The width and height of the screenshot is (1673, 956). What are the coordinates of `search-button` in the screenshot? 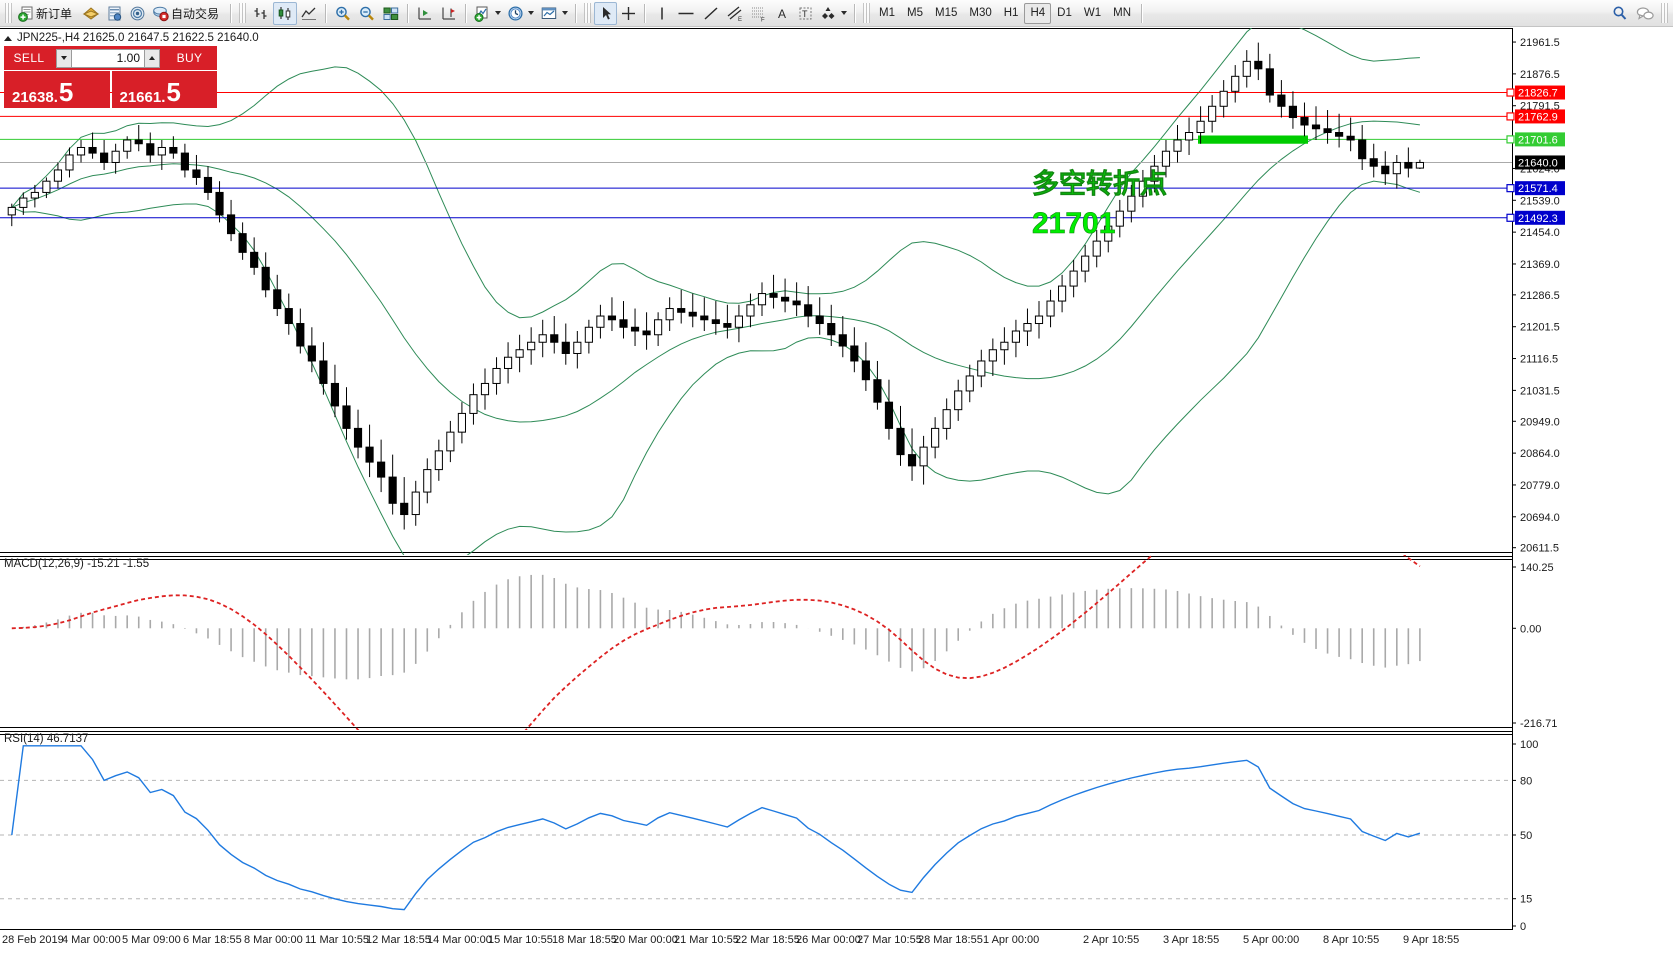 It's located at (1620, 13).